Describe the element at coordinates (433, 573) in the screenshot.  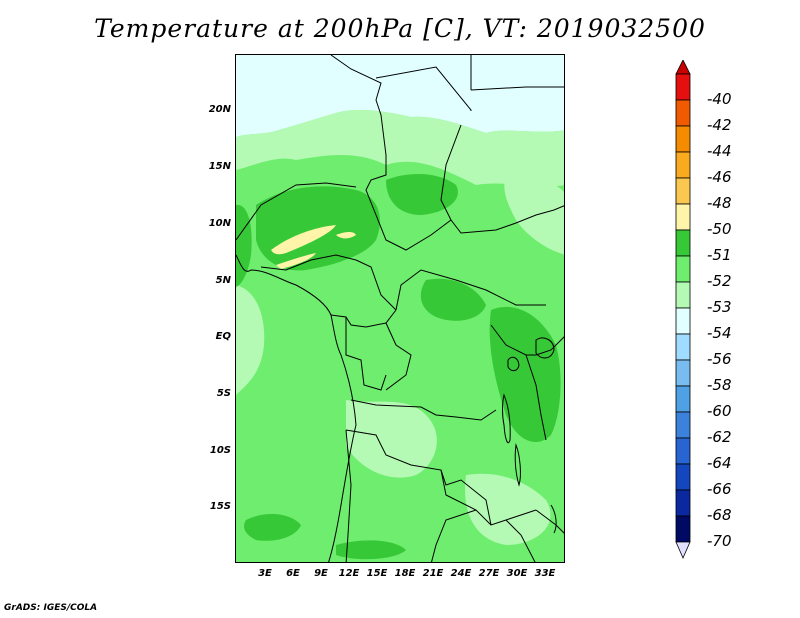
I see `x-tick-21e: 21E` at that location.